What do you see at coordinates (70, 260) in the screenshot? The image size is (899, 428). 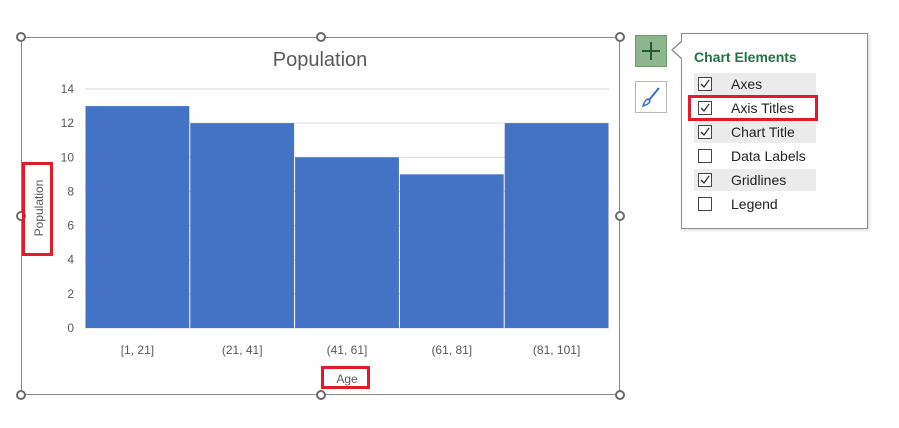 I see `y-tick-label: 4` at bounding box center [70, 260].